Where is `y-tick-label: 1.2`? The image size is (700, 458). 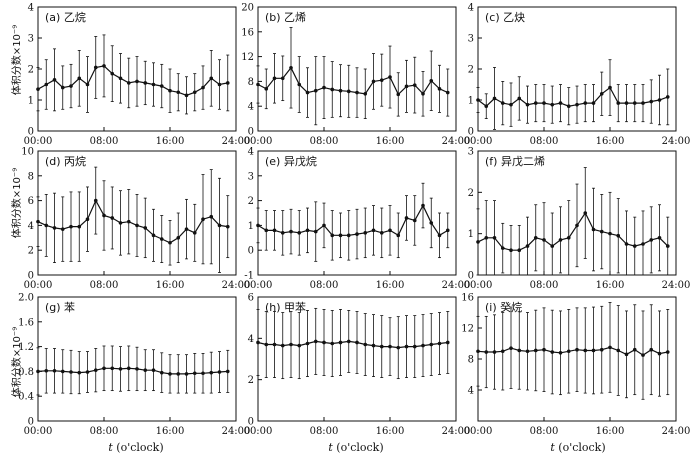 y-tick-label: 1.2 is located at coordinates (26, 347).